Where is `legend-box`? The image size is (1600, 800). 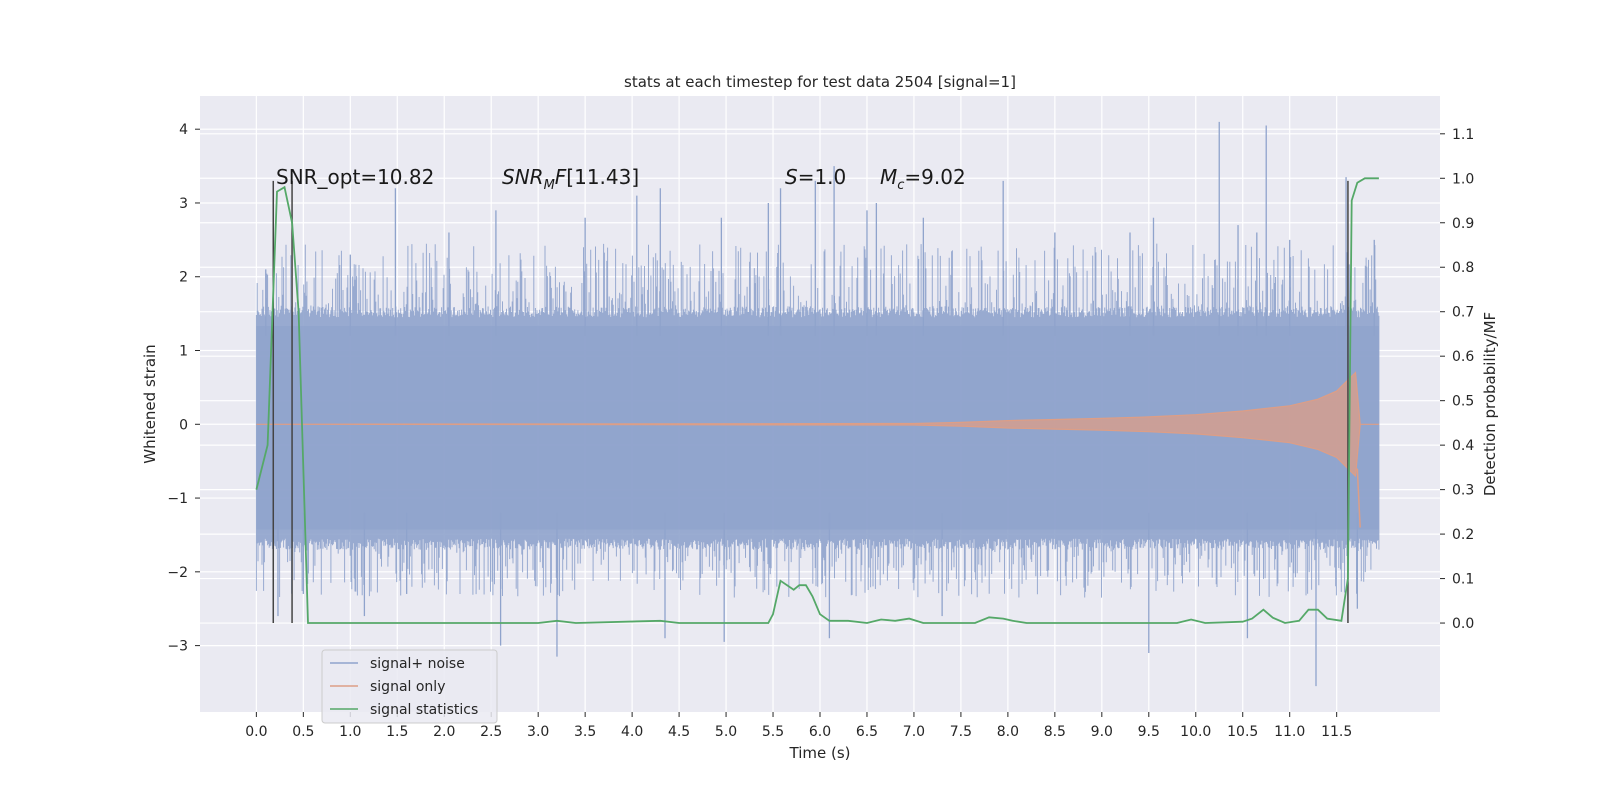
legend-box is located at coordinates (409, 686).